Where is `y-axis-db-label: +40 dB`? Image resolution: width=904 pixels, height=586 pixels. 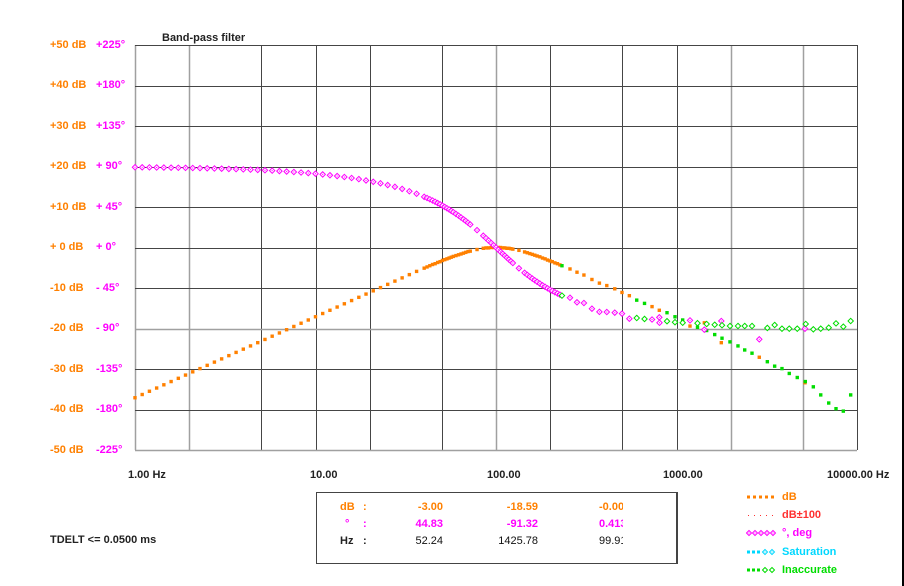 y-axis-db-label: +40 dB is located at coordinates (68, 85).